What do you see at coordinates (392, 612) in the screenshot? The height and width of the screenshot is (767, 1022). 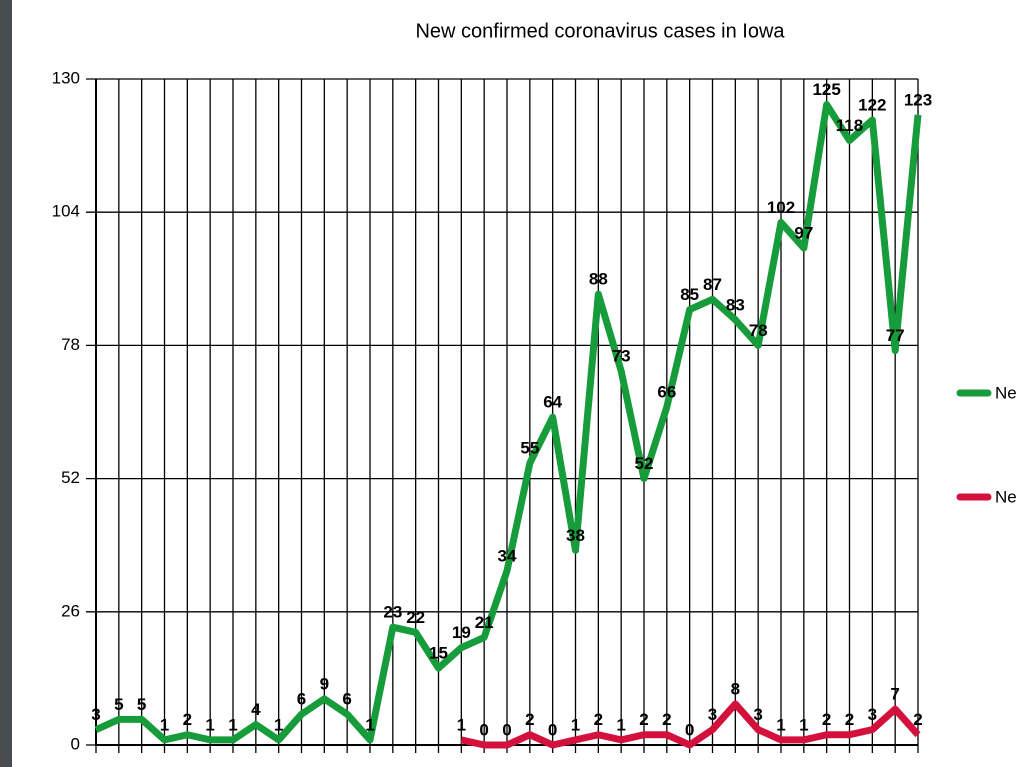 I see `data-label: 23` at bounding box center [392, 612].